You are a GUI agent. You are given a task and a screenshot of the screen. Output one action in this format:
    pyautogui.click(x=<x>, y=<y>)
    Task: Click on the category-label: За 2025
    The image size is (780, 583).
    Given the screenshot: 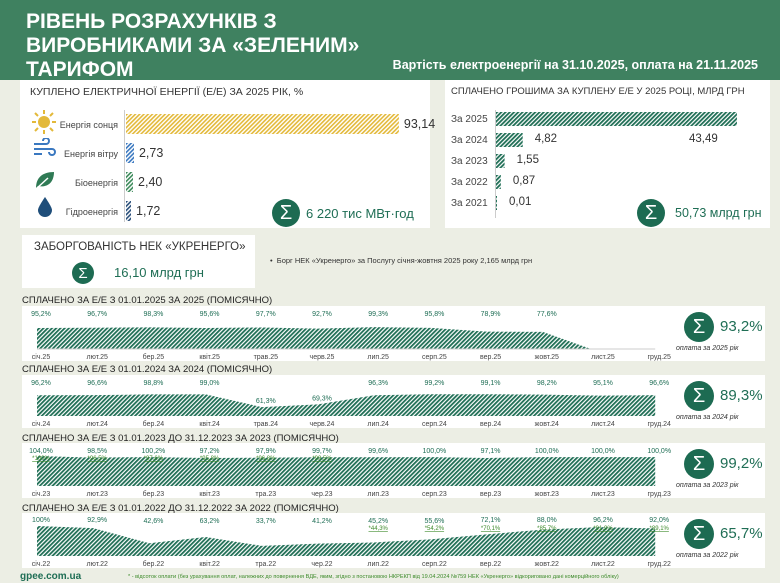 What is the action you would take?
    pyautogui.click(x=469, y=119)
    